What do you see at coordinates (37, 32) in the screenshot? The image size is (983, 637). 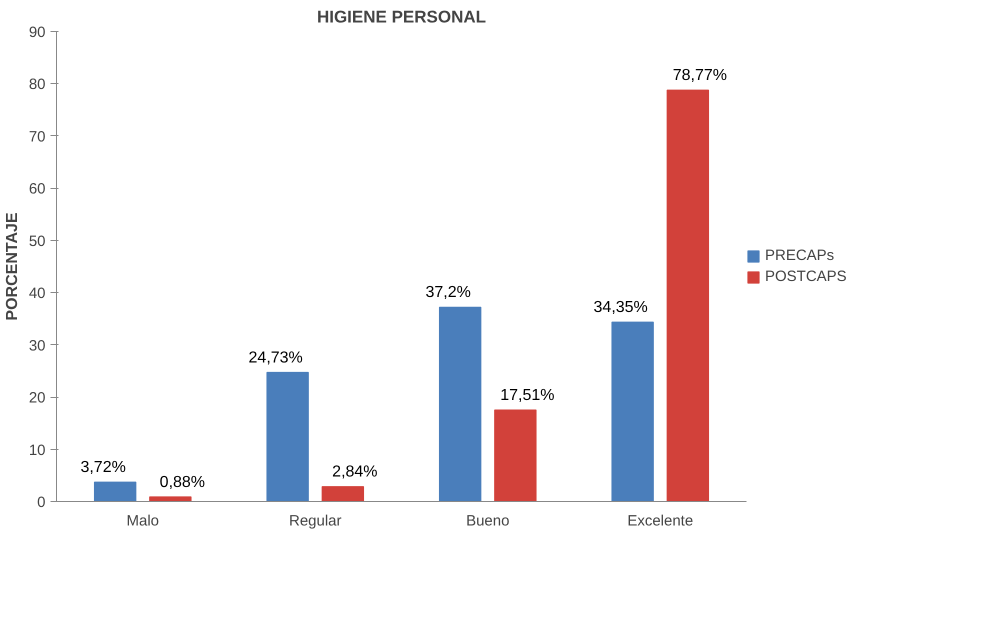 I see `y-tick-label: 90` at bounding box center [37, 32].